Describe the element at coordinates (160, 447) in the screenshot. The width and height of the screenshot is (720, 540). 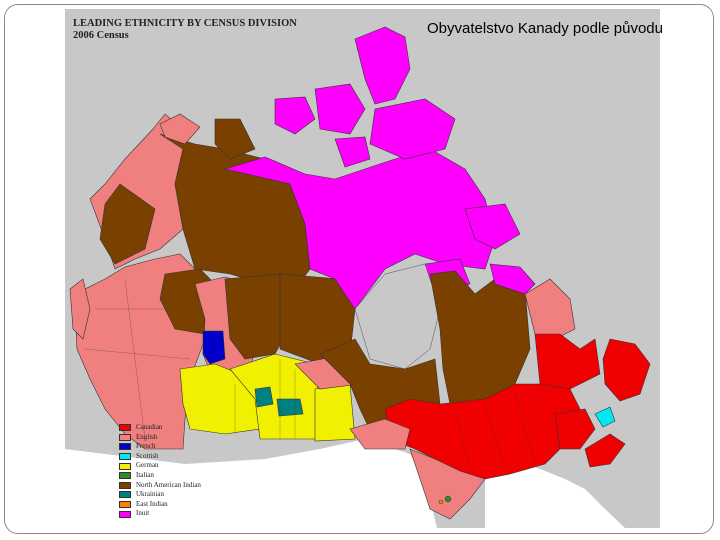
I see `legend-item: French` at that location.